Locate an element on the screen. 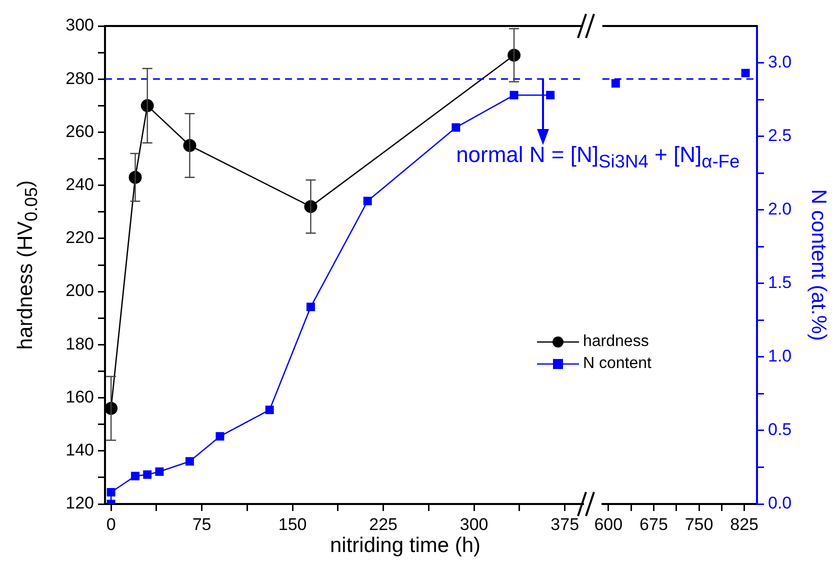 The height and width of the screenshot is (582, 837). x-tick-label: 150 is located at coordinates (292, 524).